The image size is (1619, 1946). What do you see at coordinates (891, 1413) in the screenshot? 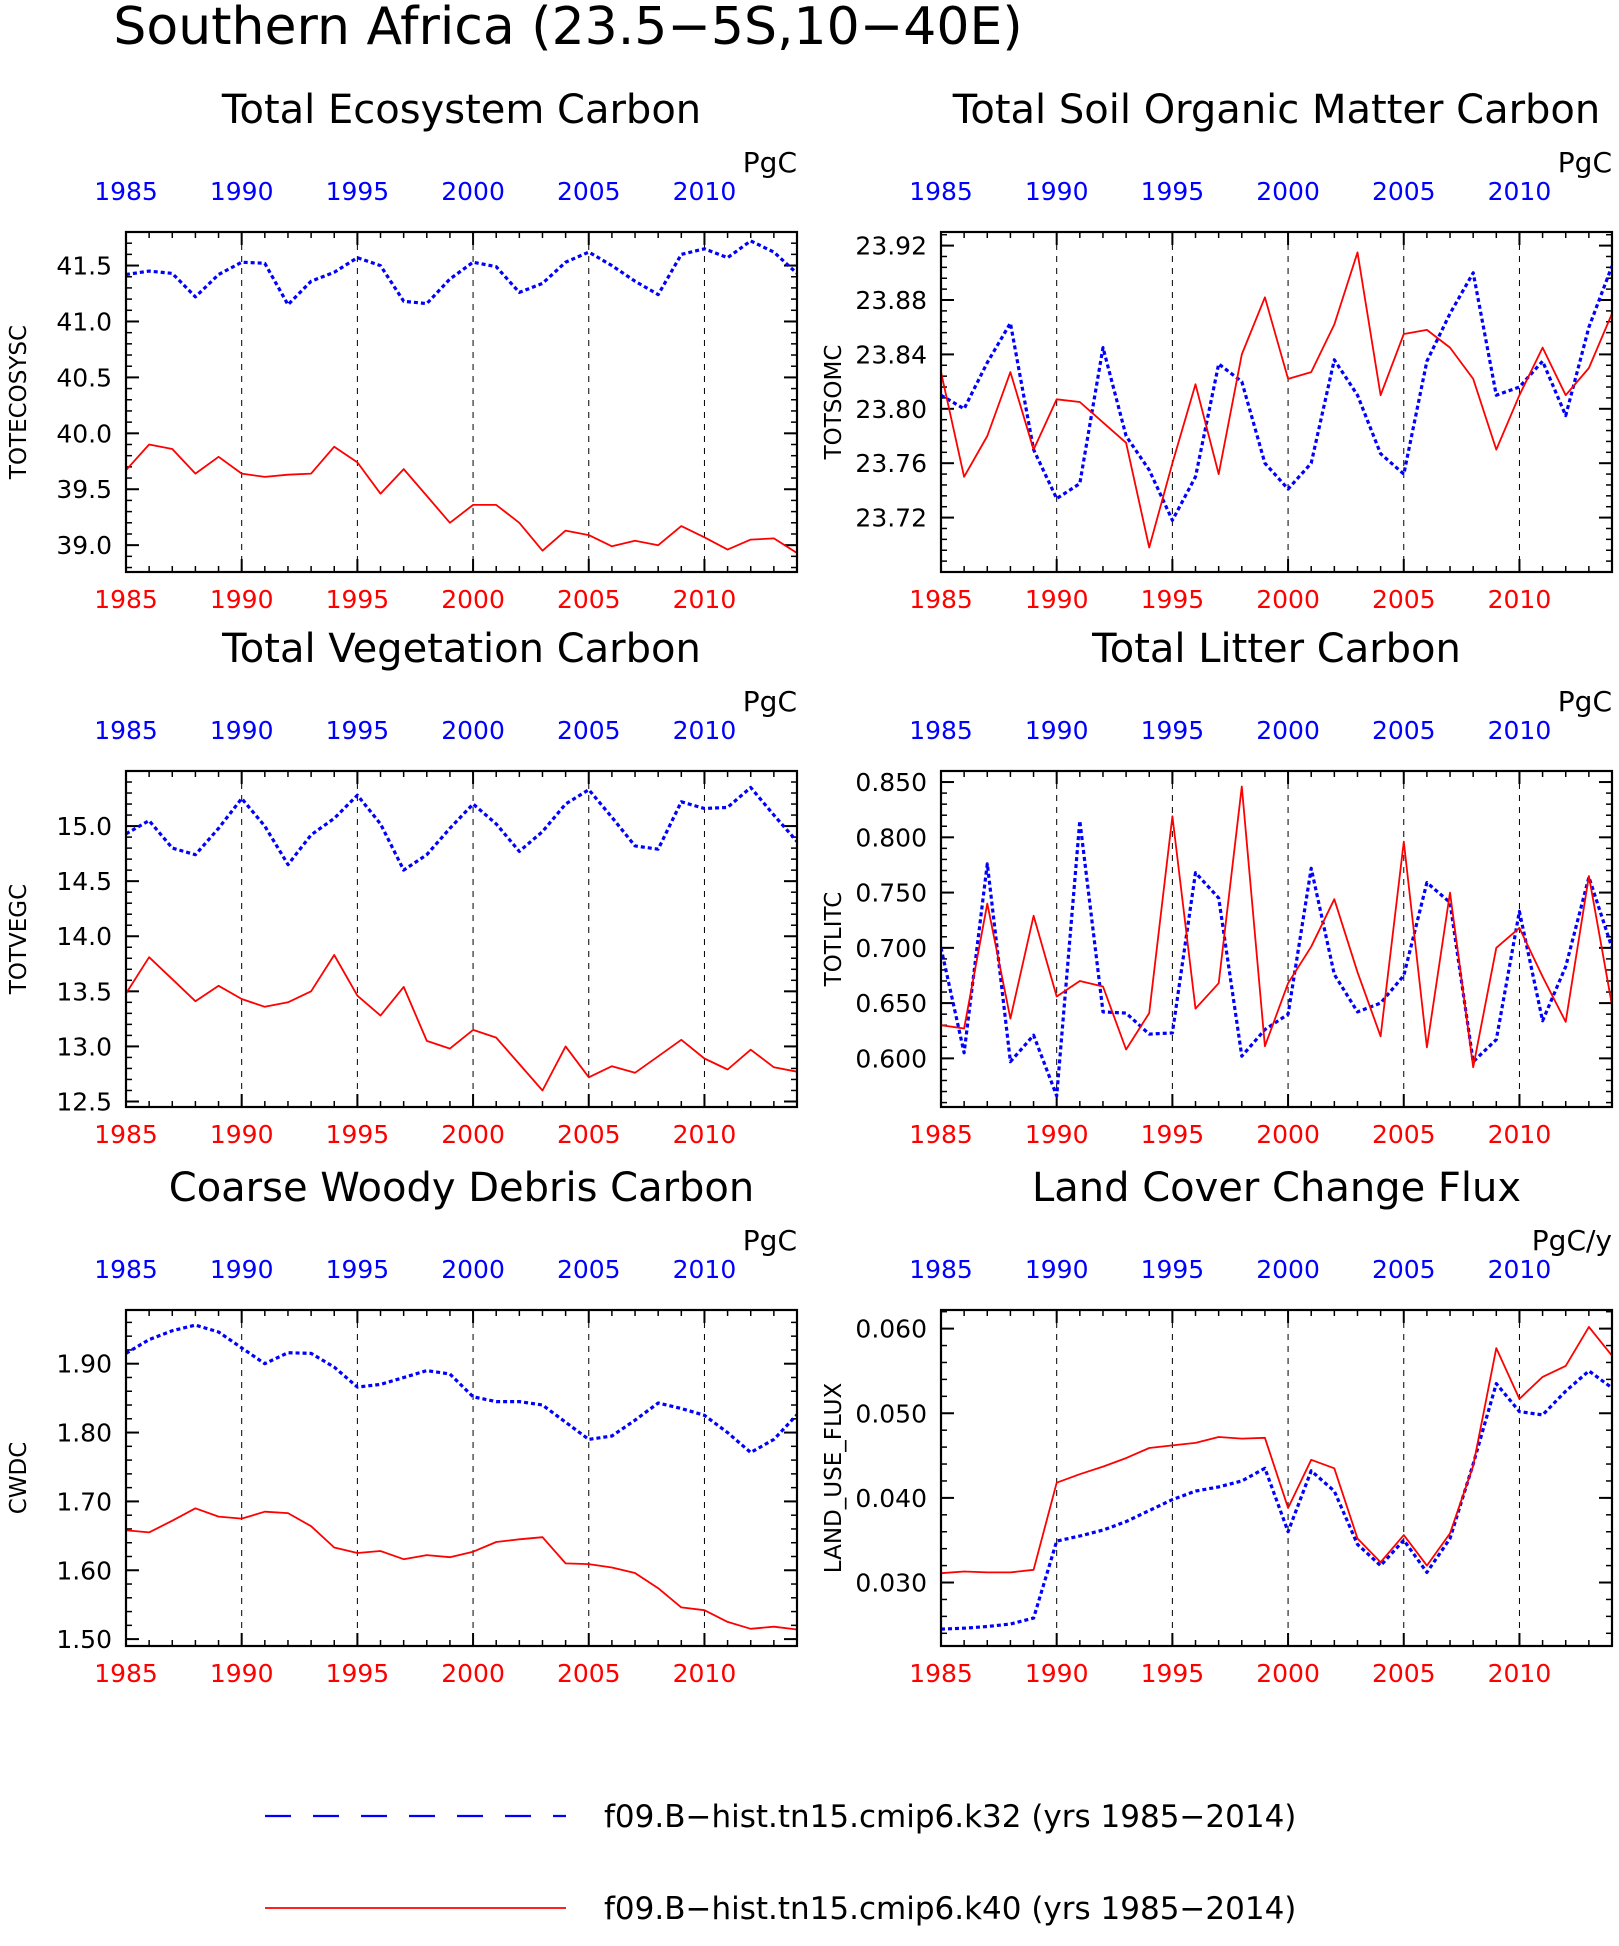
I see `y-tick-label: 0.050` at bounding box center [891, 1413].